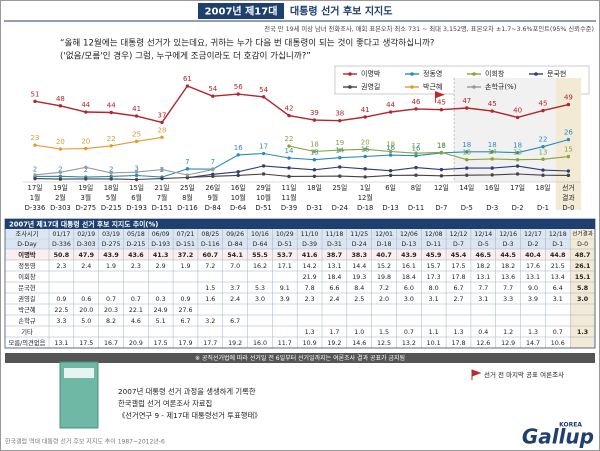  What do you see at coordinates (390, 148) in the screenshot?
I see `value-label: 16` at bounding box center [390, 148].